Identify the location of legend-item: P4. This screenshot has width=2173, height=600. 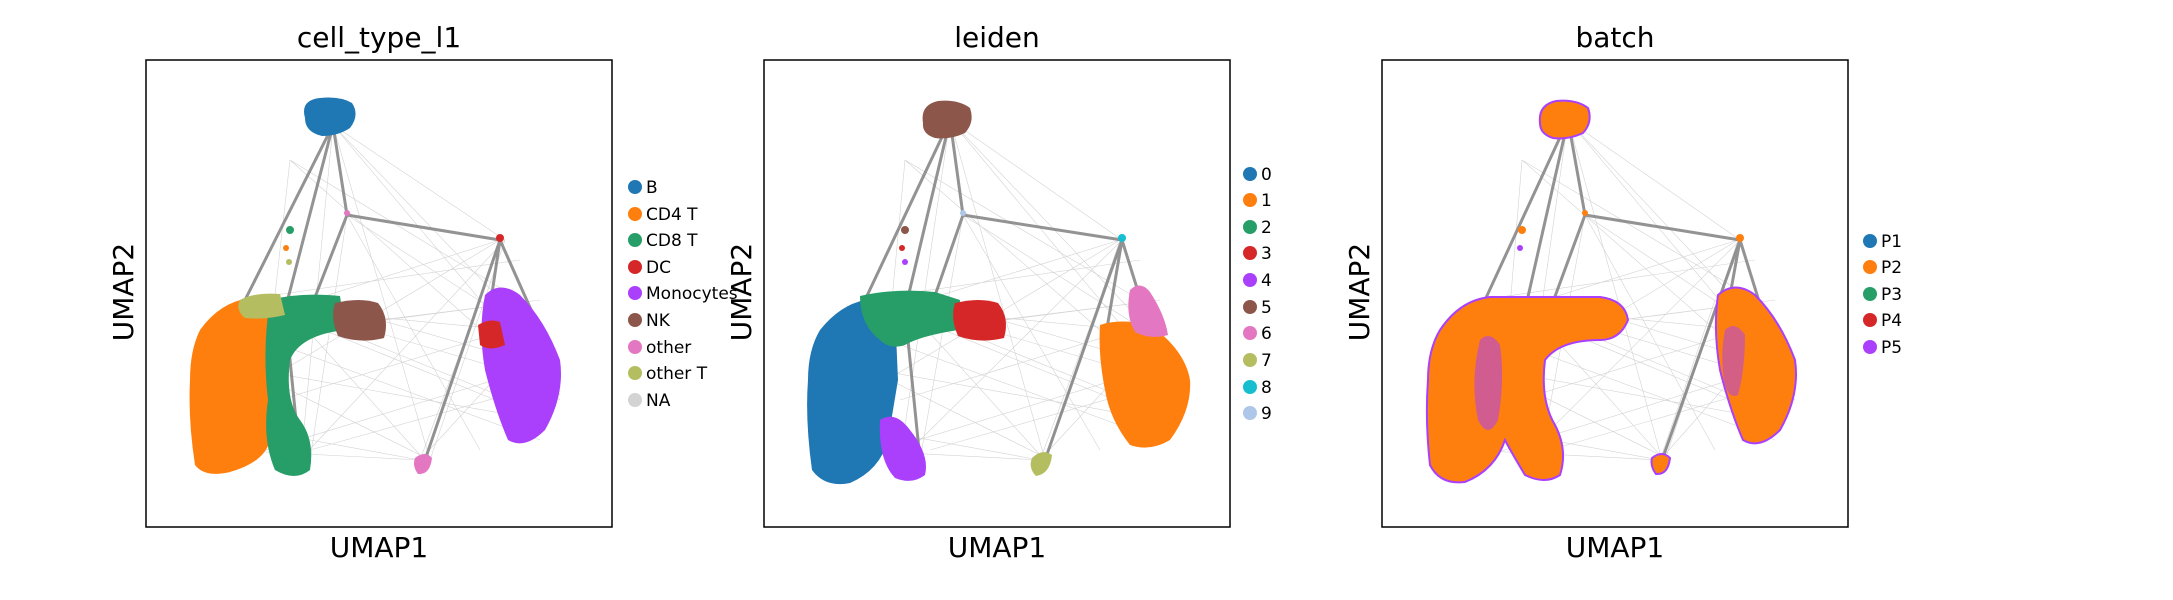
(1882, 321).